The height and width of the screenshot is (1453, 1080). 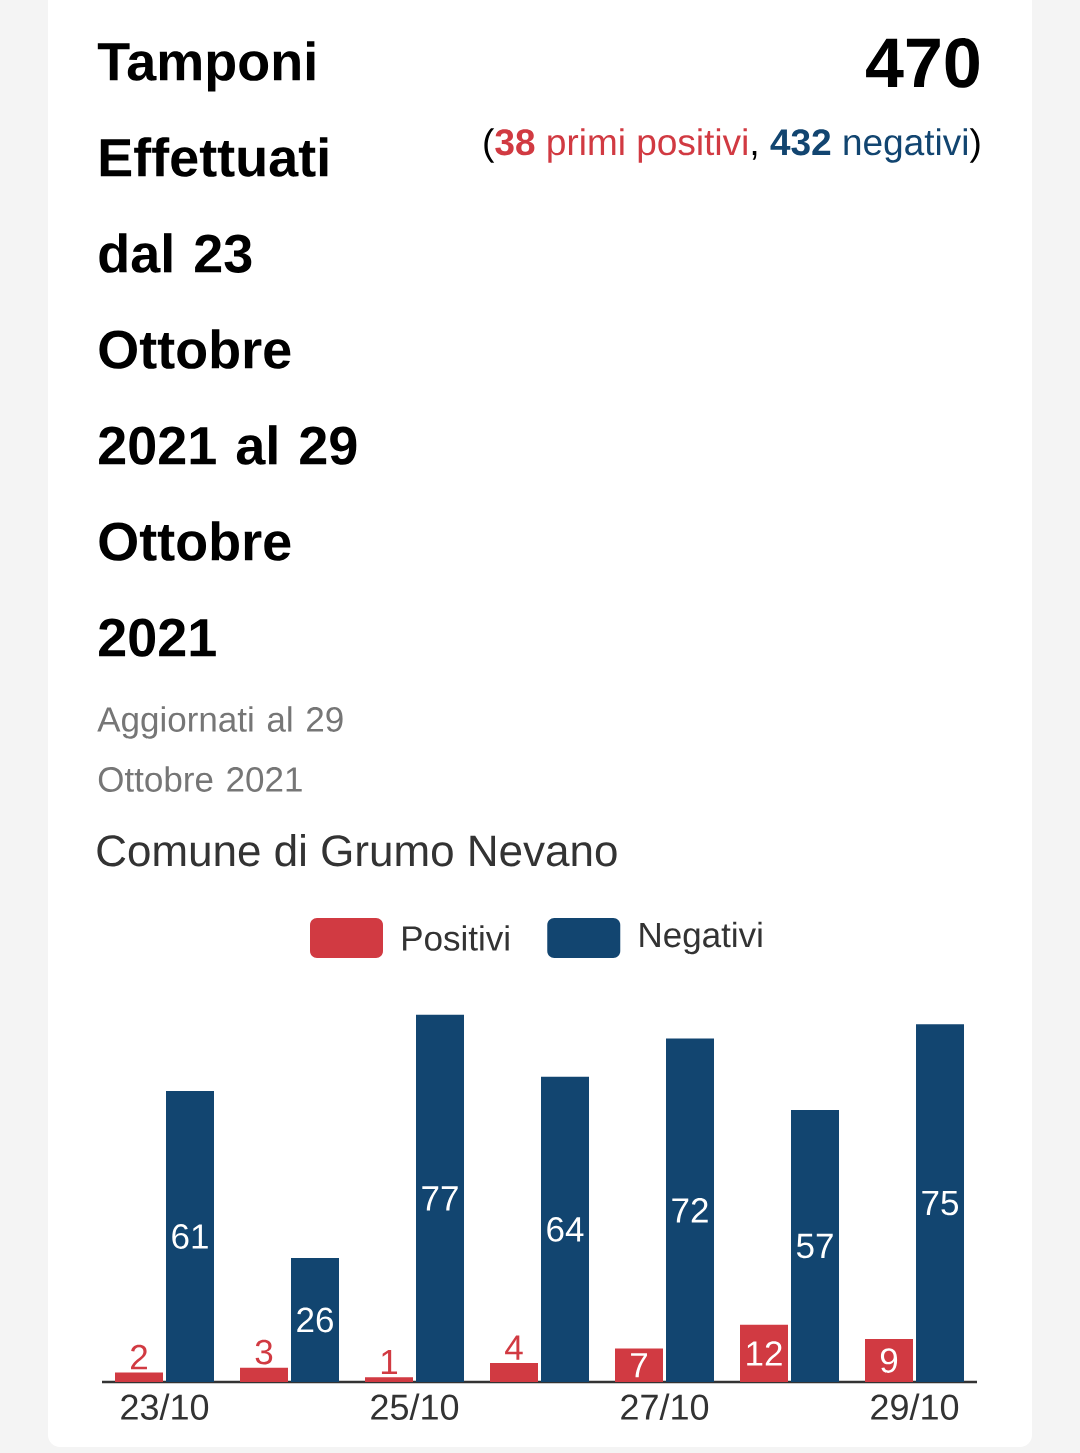 What do you see at coordinates (227, 349) in the screenshot?
I see `chart-title: Tamponi Effettuati dal 23 Ottobre 2021 al 29 Ottobre 2021` at bounding box center [227, 349].